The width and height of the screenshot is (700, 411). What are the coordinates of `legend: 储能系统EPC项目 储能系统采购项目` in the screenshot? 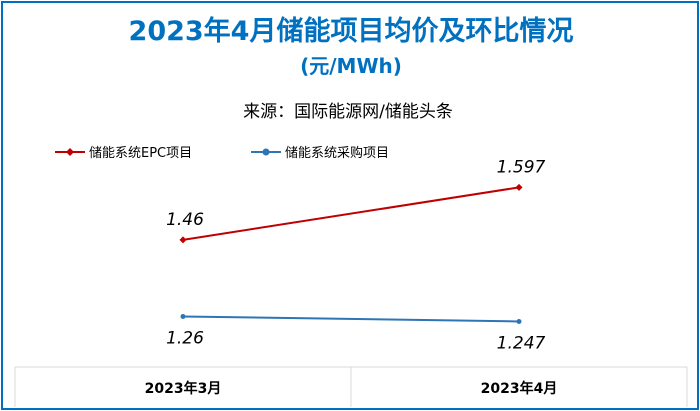 It's located at (222, 153).